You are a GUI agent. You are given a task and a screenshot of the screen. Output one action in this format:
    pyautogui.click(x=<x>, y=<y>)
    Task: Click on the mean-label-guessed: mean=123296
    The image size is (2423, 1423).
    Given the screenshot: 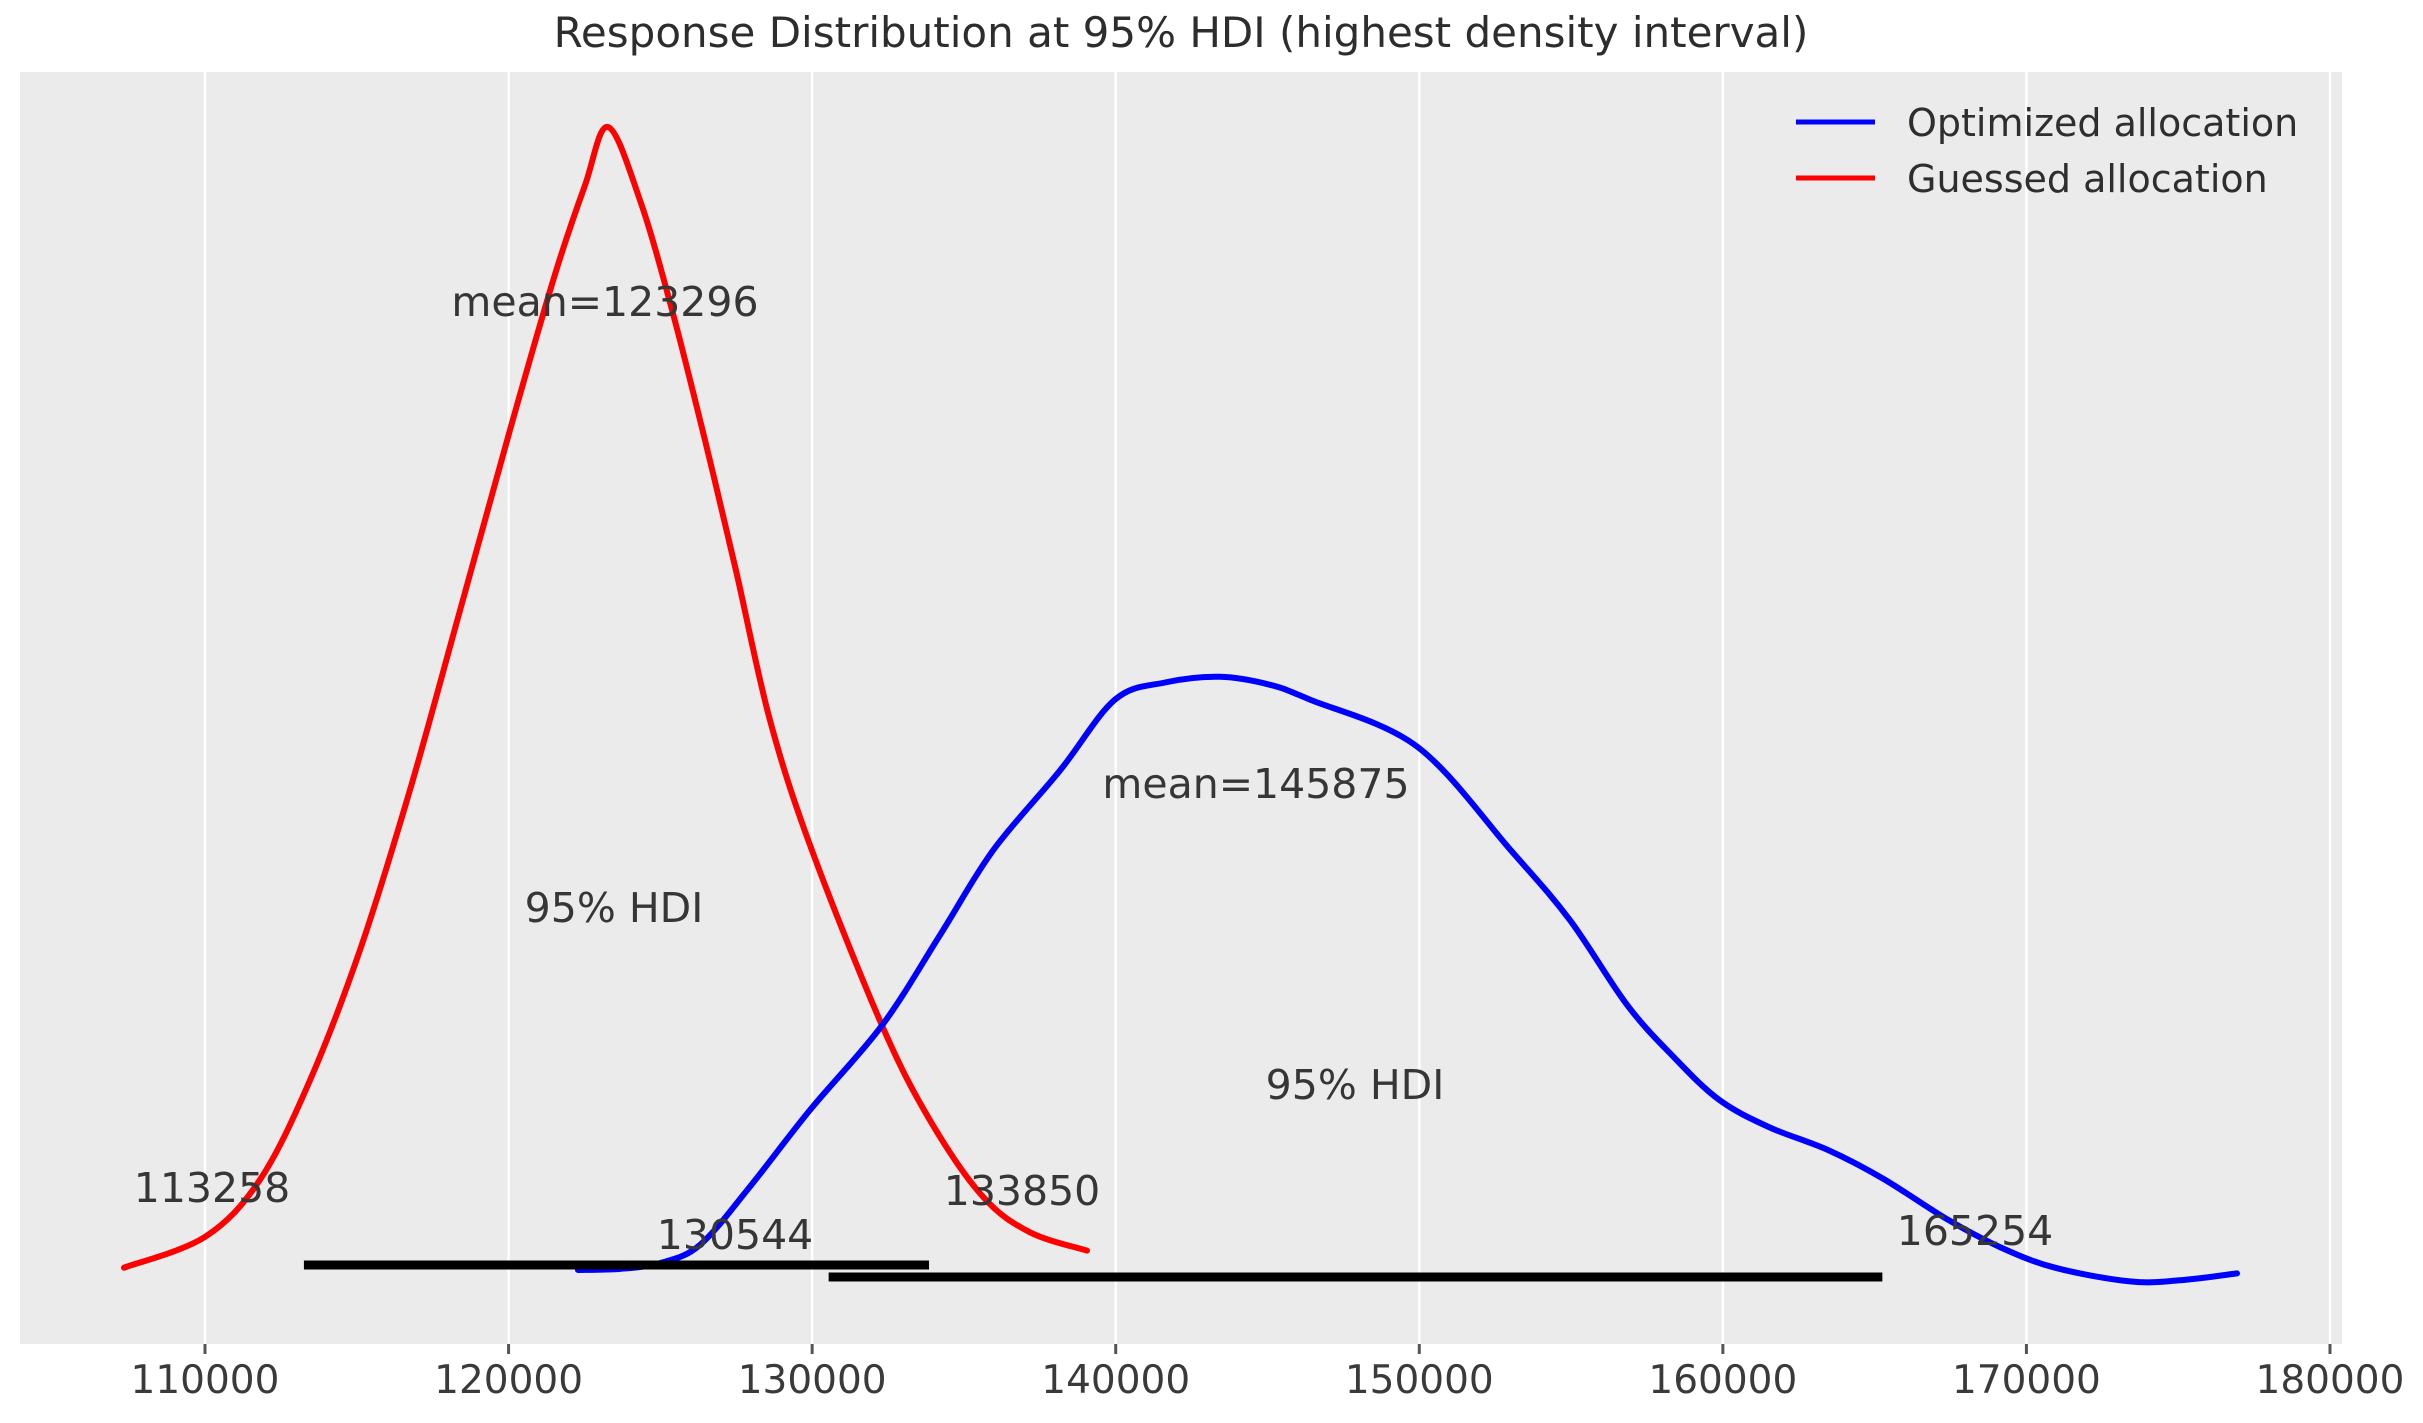 What is the action you would take?
    pyautogui.click(x=604, y=302)
    